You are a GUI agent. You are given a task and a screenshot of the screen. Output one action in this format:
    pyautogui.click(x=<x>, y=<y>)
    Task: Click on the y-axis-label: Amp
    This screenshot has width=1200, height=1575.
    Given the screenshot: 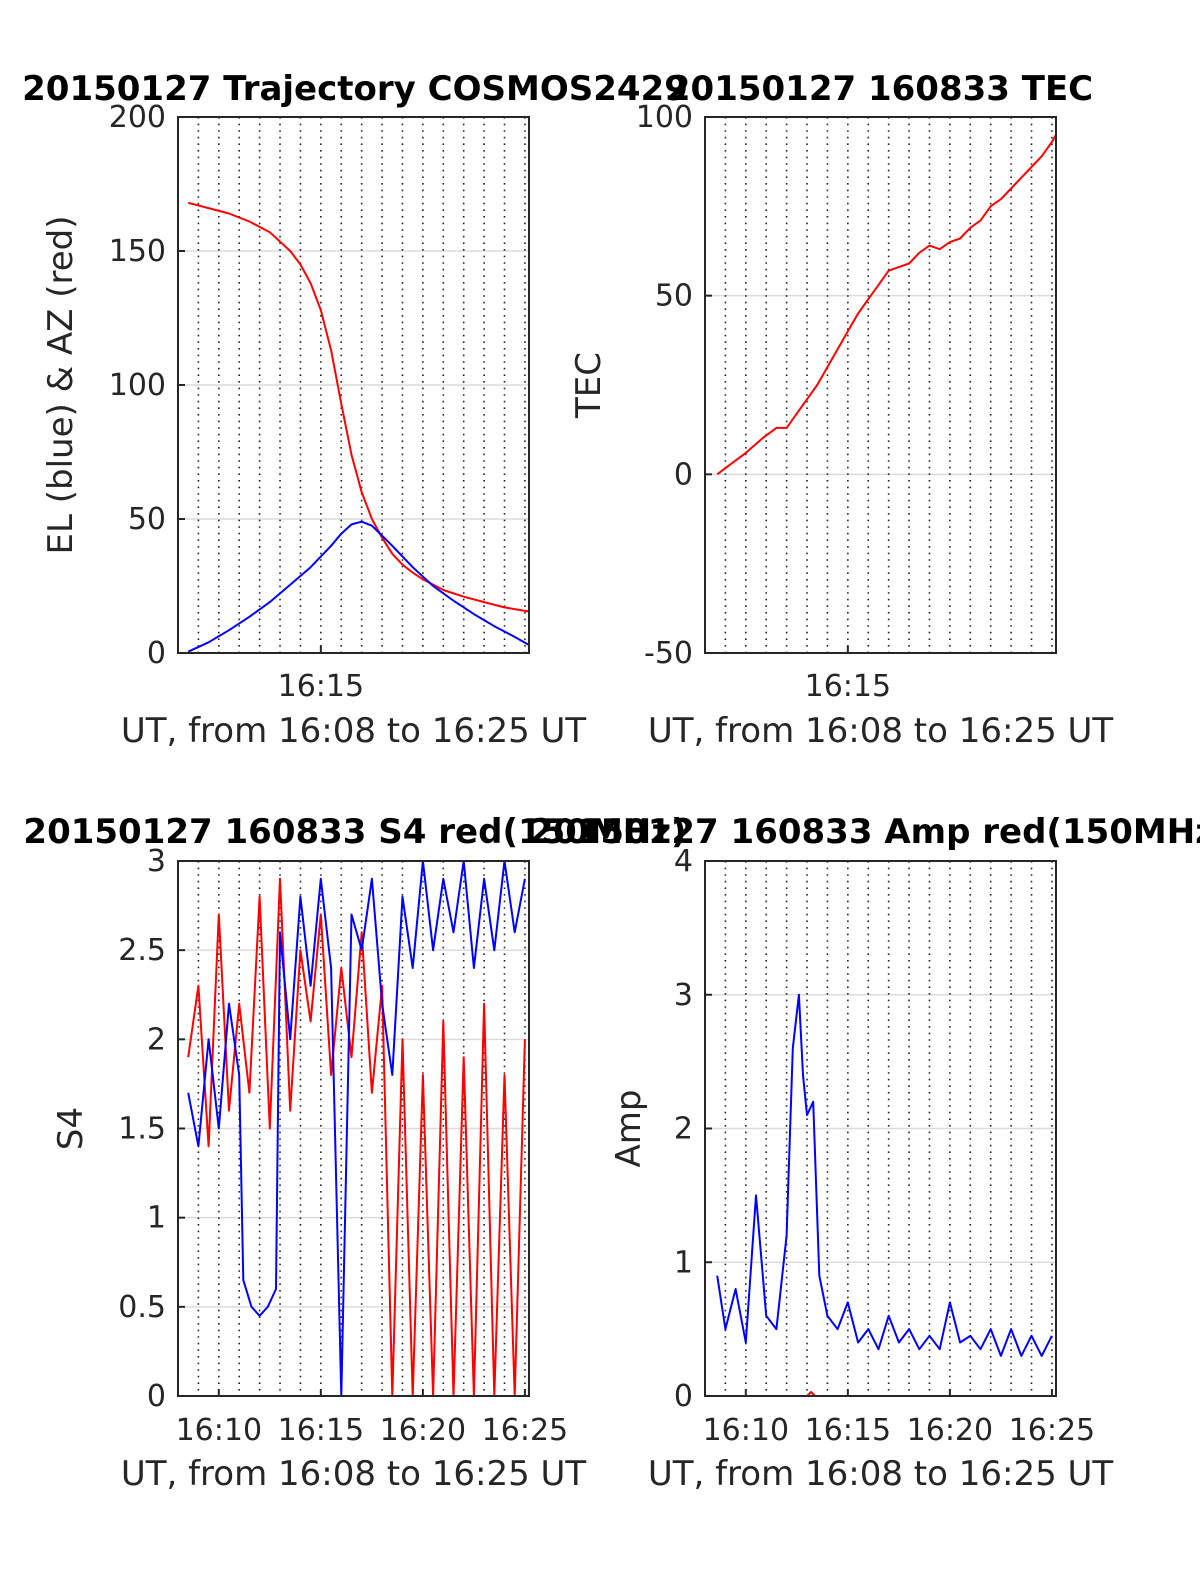 What is the action you would take?
    pyautogui.click(x=629, y=1129)
    